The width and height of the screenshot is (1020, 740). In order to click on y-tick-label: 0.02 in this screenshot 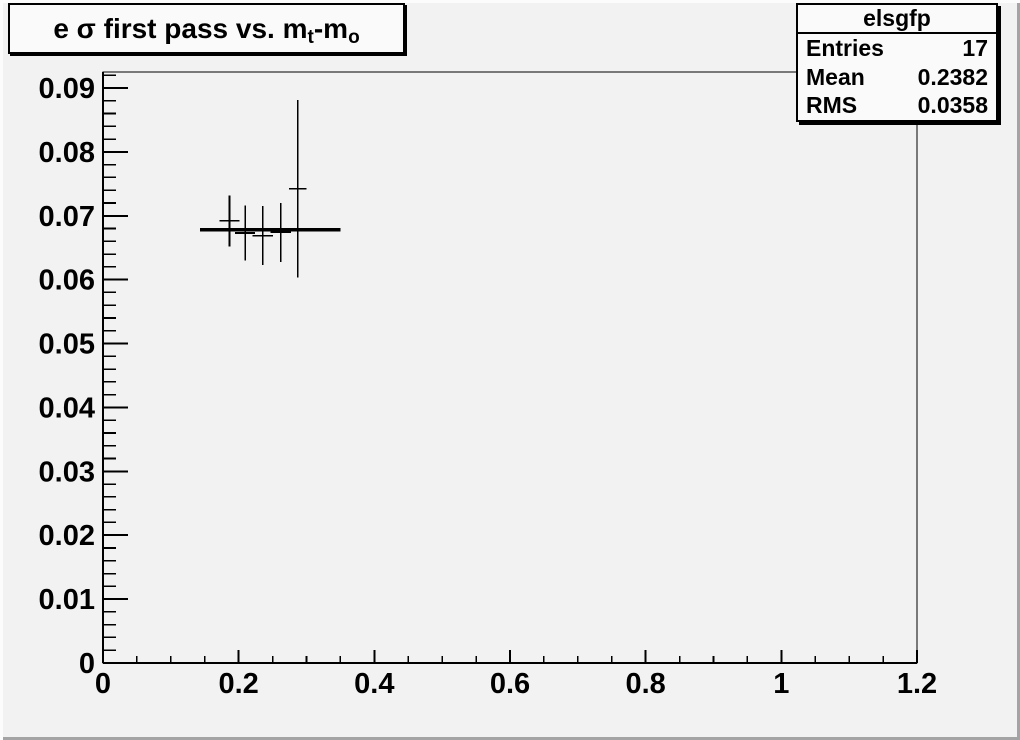, I will do `click(67, 536)`.